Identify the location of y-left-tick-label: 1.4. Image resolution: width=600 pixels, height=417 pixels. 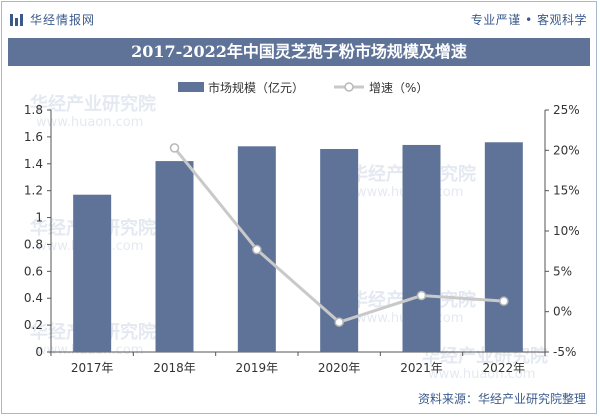
(33, 164).